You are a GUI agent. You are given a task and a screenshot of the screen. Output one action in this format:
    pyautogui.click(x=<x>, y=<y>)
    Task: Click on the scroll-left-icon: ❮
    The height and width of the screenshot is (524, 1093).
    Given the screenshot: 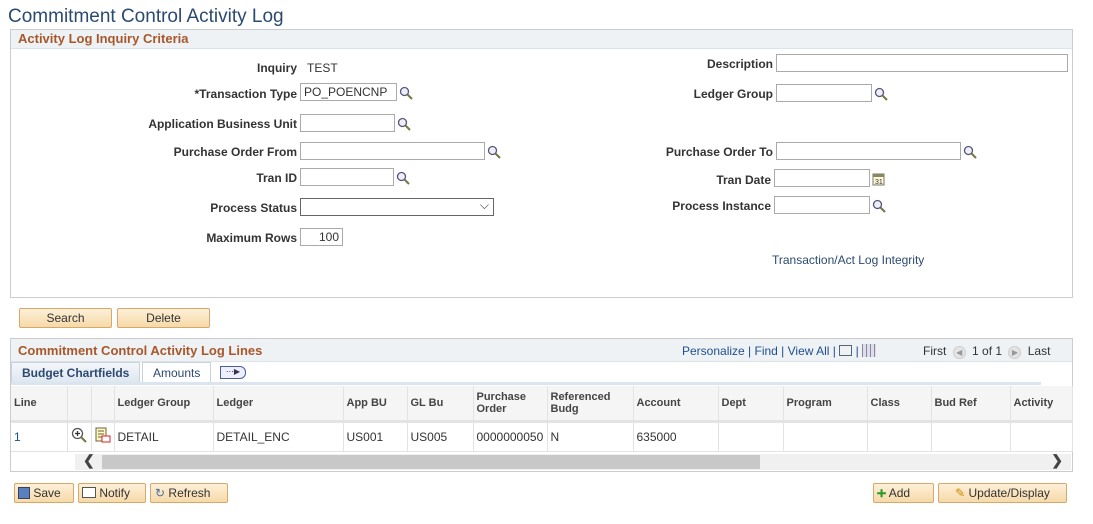 What is the action you would take?
    pyautogui.click(x=89, y=460)
    